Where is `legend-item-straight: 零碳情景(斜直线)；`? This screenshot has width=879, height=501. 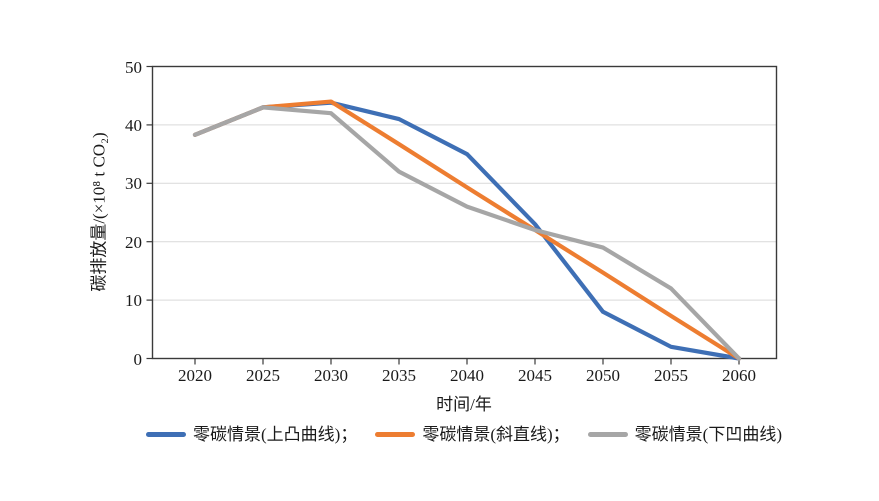
legend-item-straight: 零碳情景(斜直线)； is located at coordinates (472, 434).